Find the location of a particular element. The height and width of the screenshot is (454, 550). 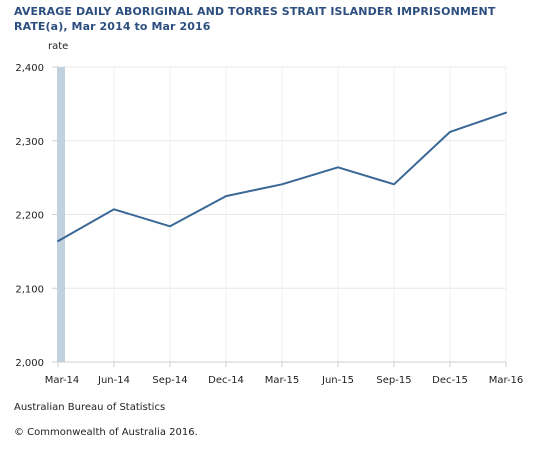

y-axis-band is located at coordinates (61, 214).